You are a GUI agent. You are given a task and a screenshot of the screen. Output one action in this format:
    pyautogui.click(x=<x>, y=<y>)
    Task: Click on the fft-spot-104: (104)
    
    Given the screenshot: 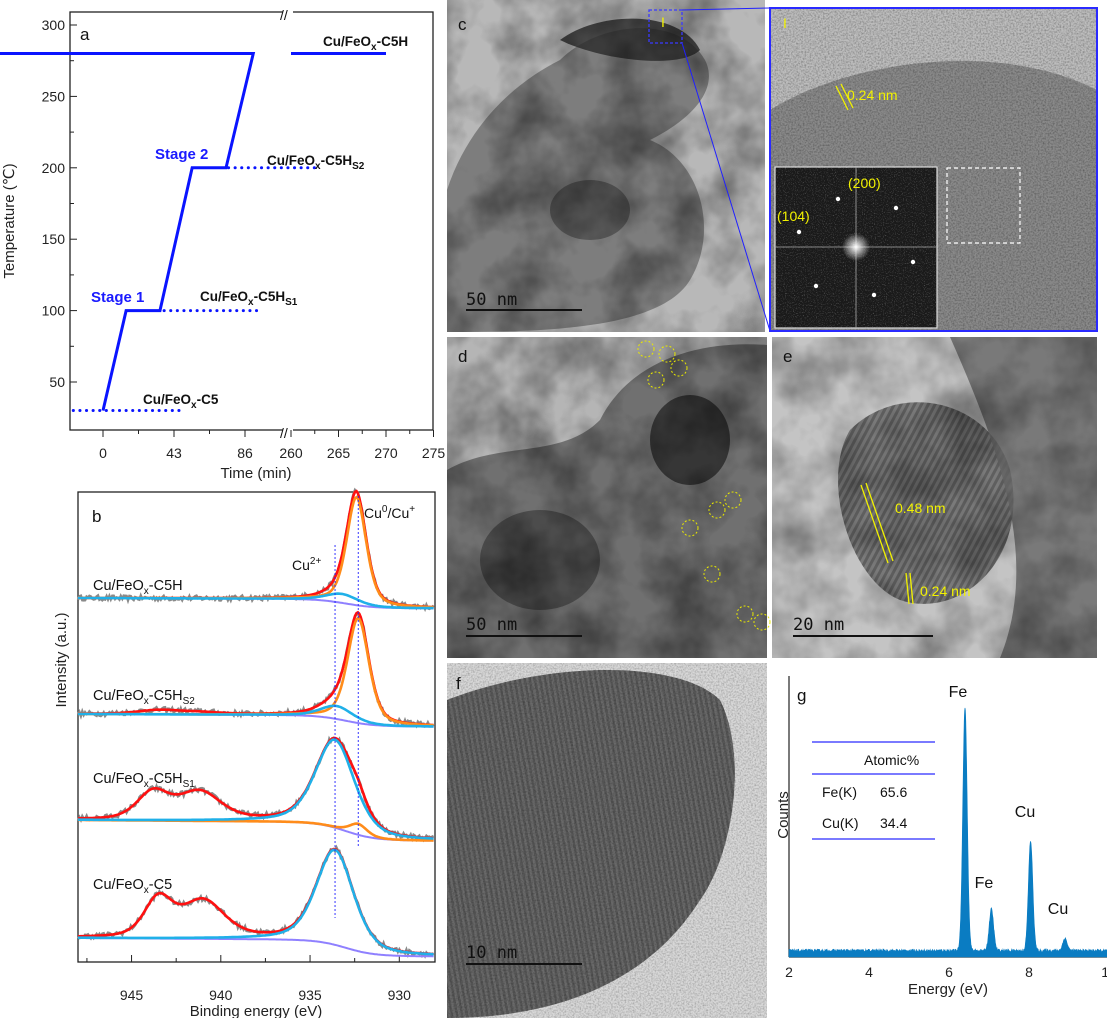 What is the action you would take?
    pyautogui.click(x=793, y=216)
    